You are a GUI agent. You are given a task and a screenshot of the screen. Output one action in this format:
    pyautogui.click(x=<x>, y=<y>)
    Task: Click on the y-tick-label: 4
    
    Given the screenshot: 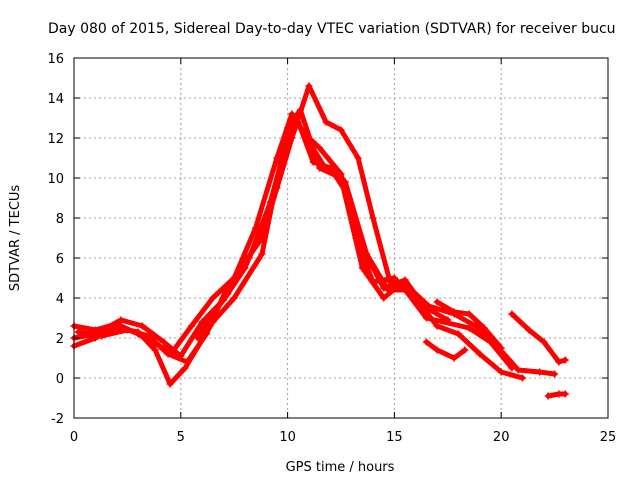 What is the action you would take?
    pyautogui.click(x=60, y=299)
    